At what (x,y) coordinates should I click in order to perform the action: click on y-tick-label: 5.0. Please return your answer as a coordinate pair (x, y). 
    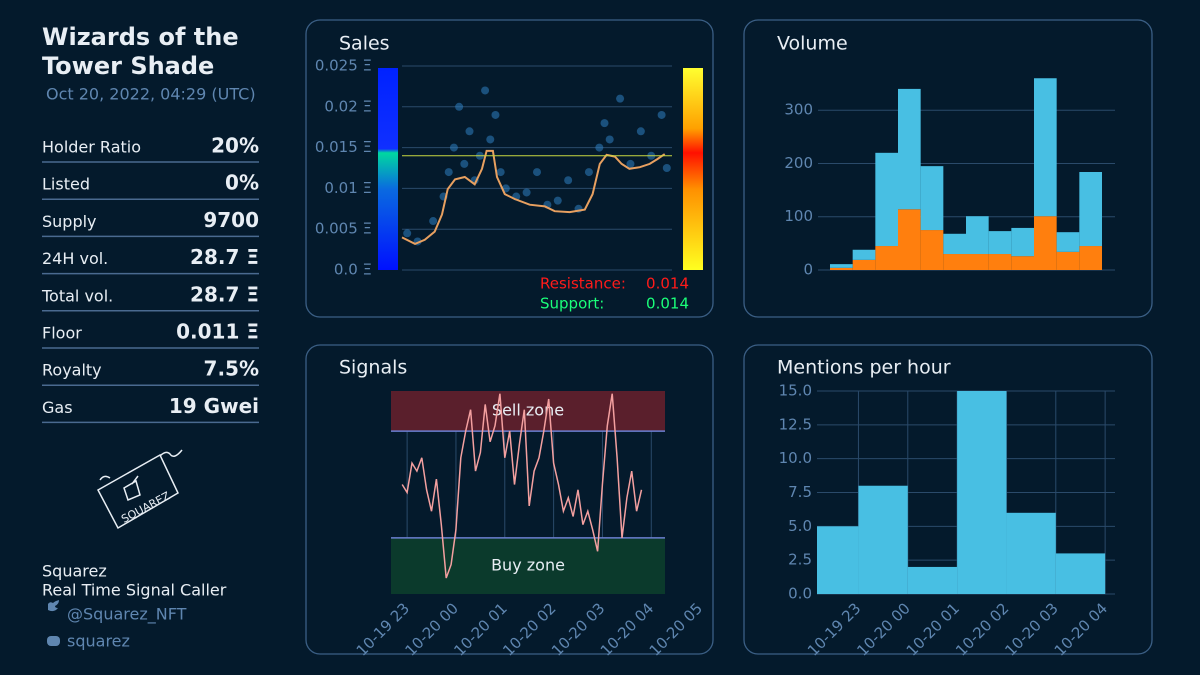
    Looking at the image, I should click on (800, 526).